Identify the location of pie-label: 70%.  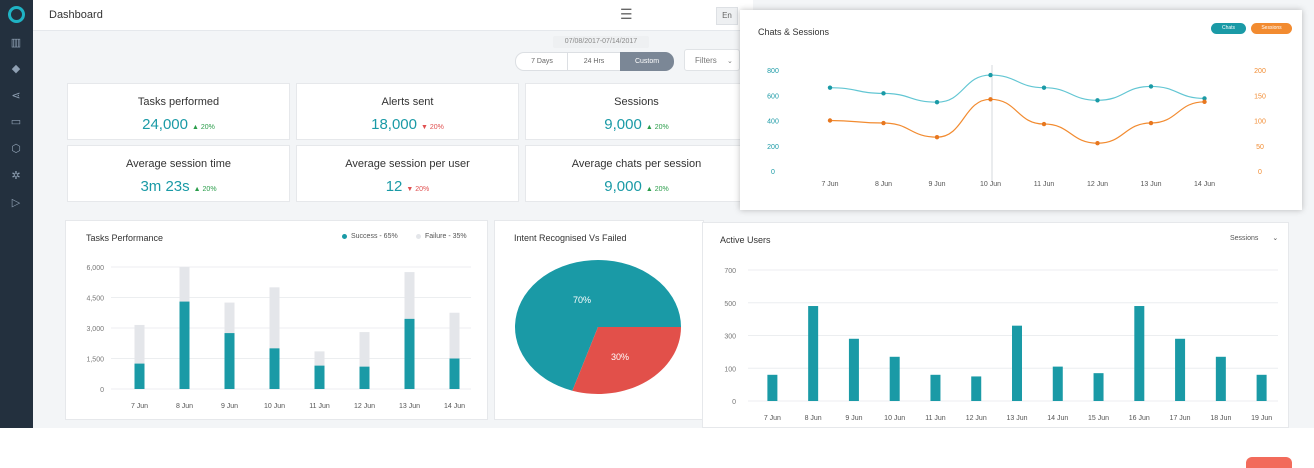
(582, 300).